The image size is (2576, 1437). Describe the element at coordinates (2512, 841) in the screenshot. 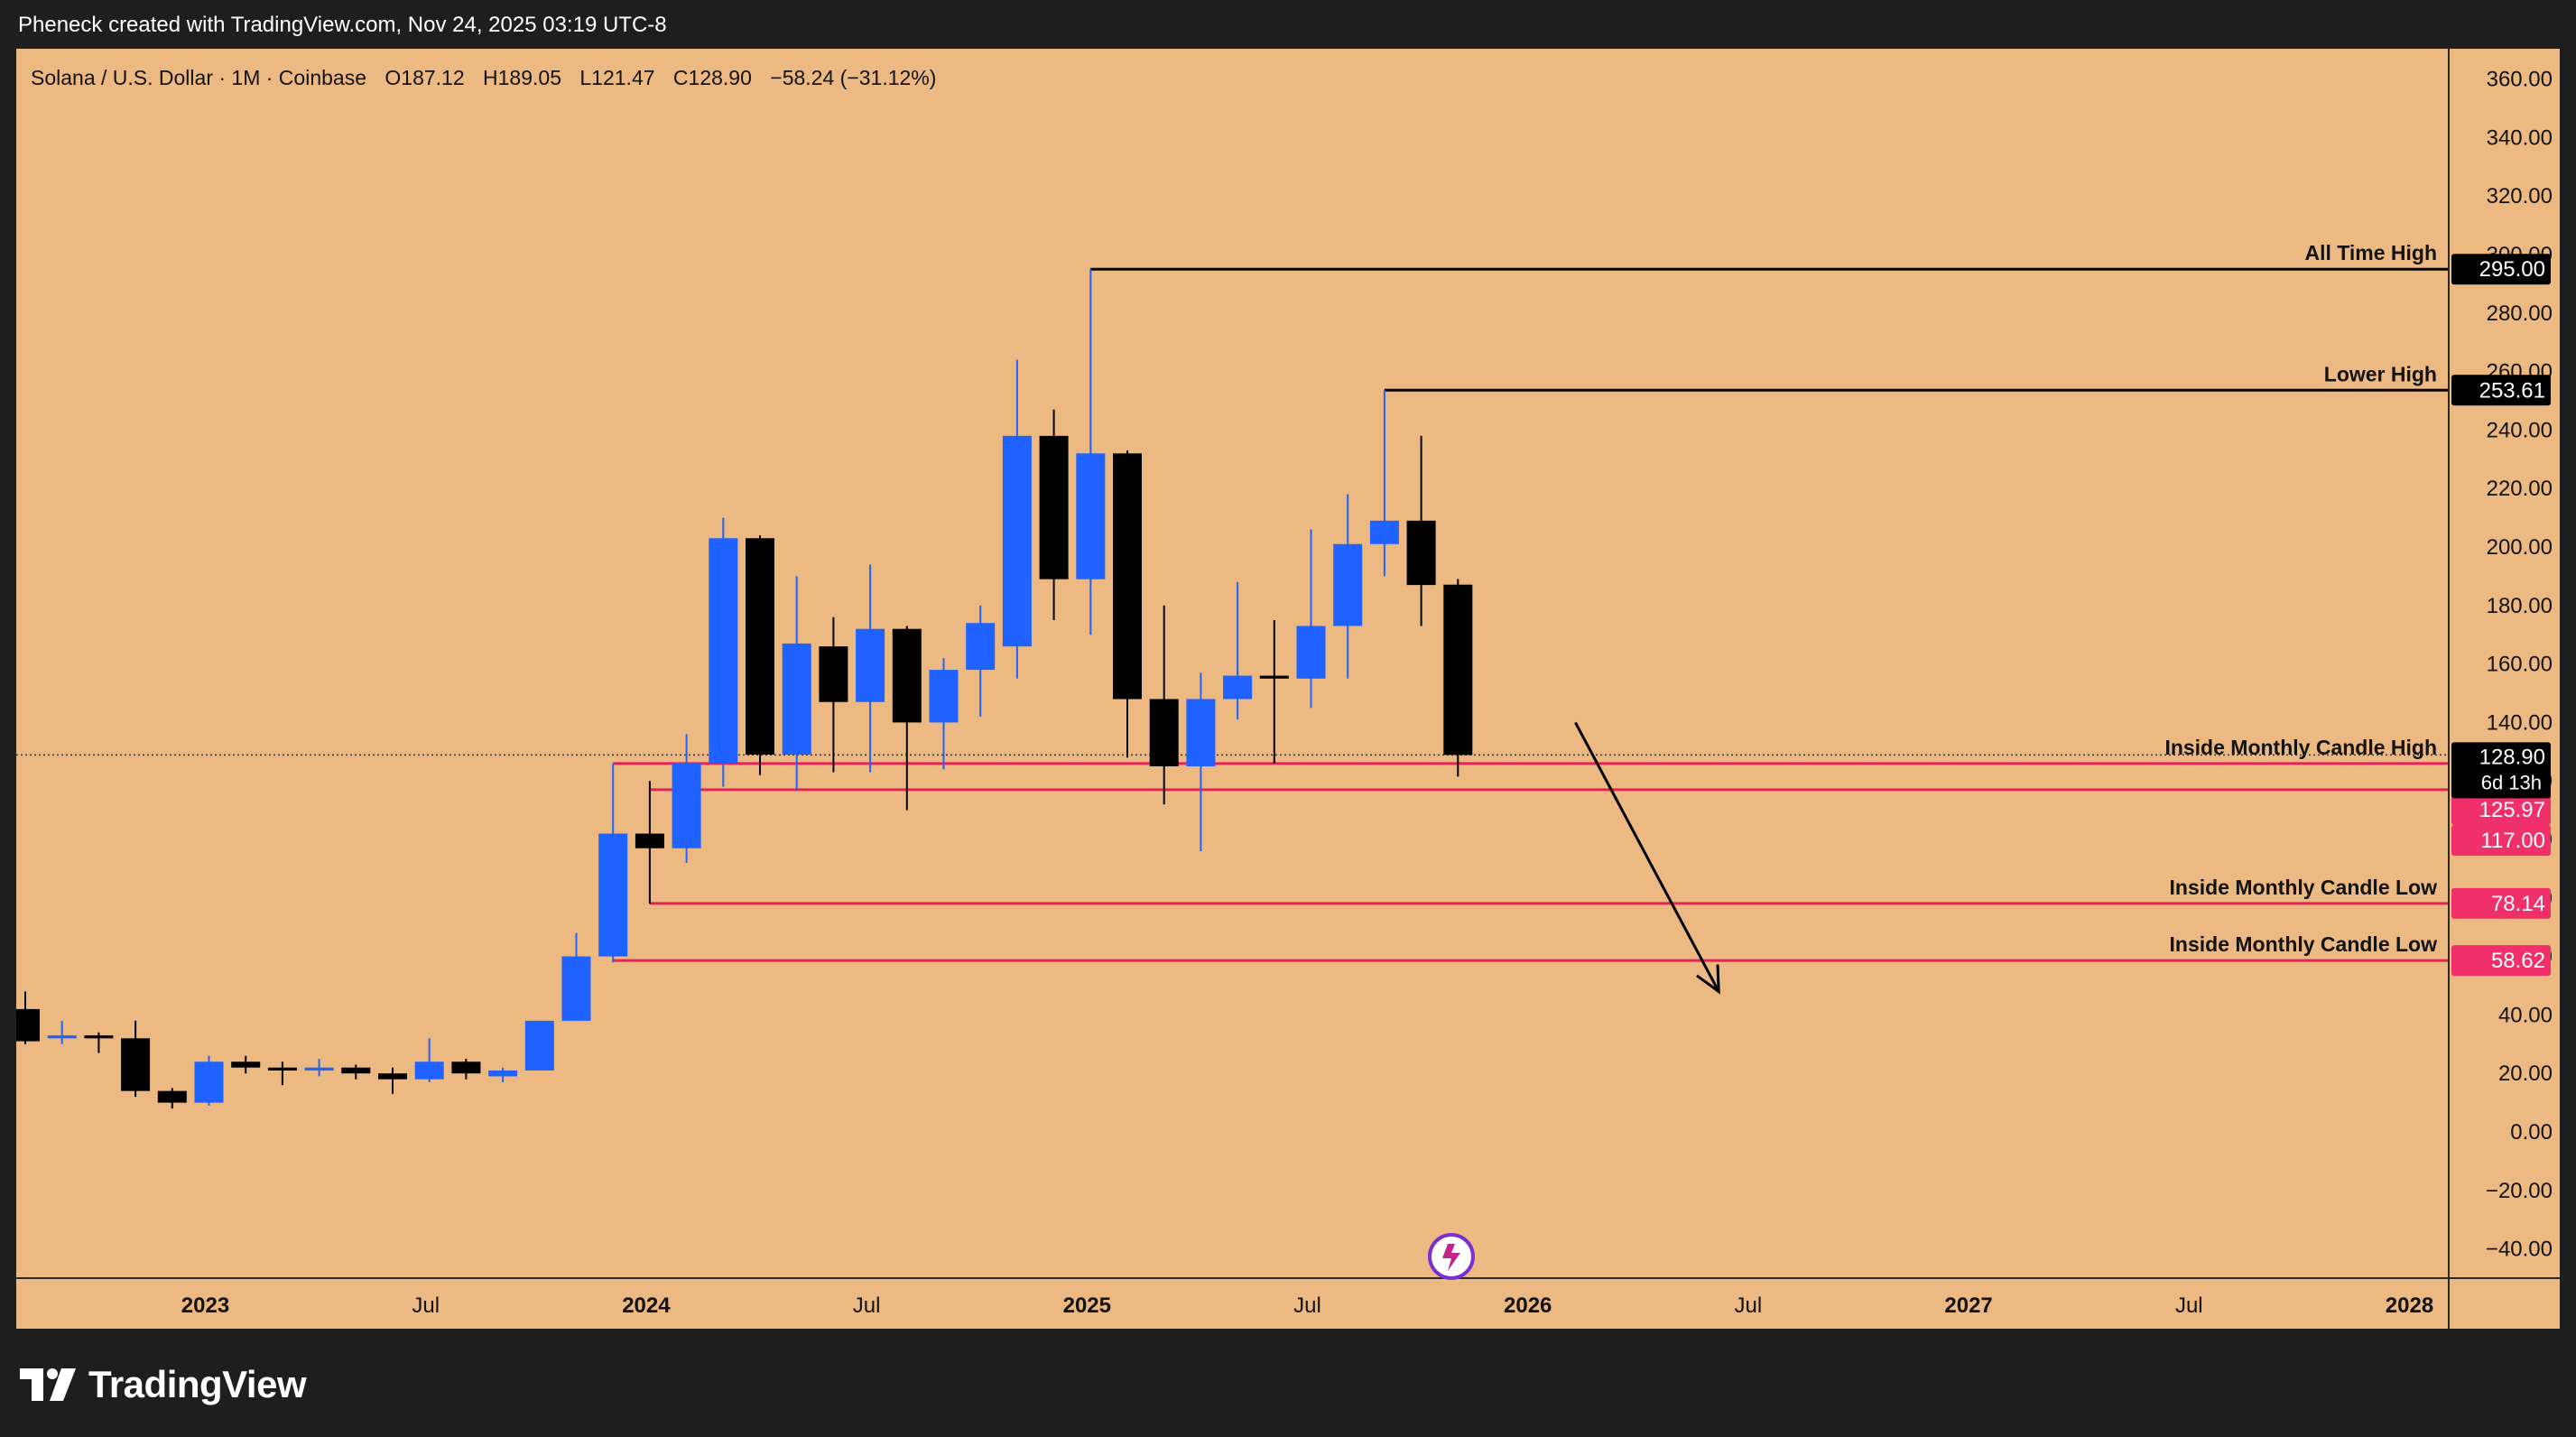

I see `level-price-tag: 117.00` at that location.